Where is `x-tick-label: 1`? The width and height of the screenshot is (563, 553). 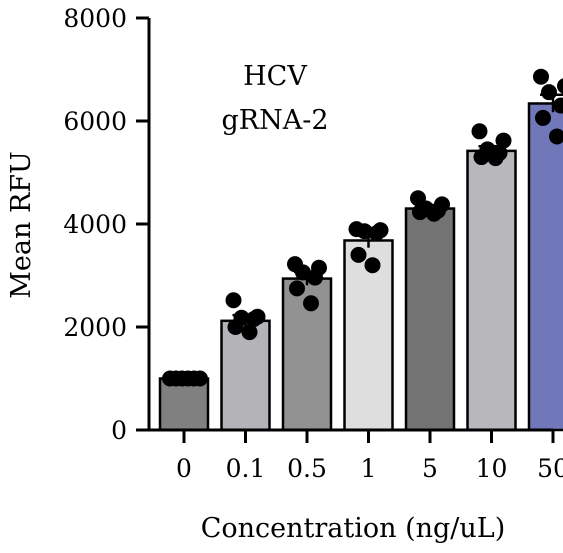
x-tick-label: 1 is located at coordinates (369, 468).